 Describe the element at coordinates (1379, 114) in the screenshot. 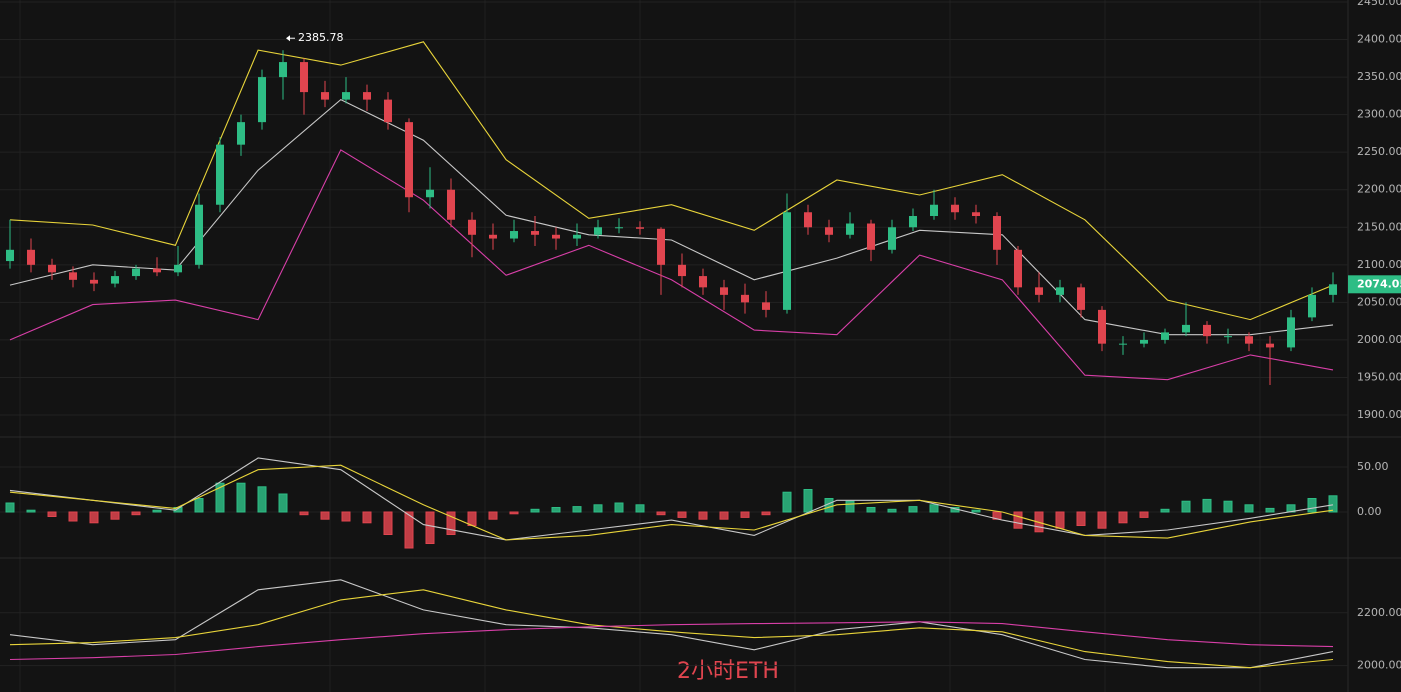

I see `y-tick-label: 2300.00` at that location.